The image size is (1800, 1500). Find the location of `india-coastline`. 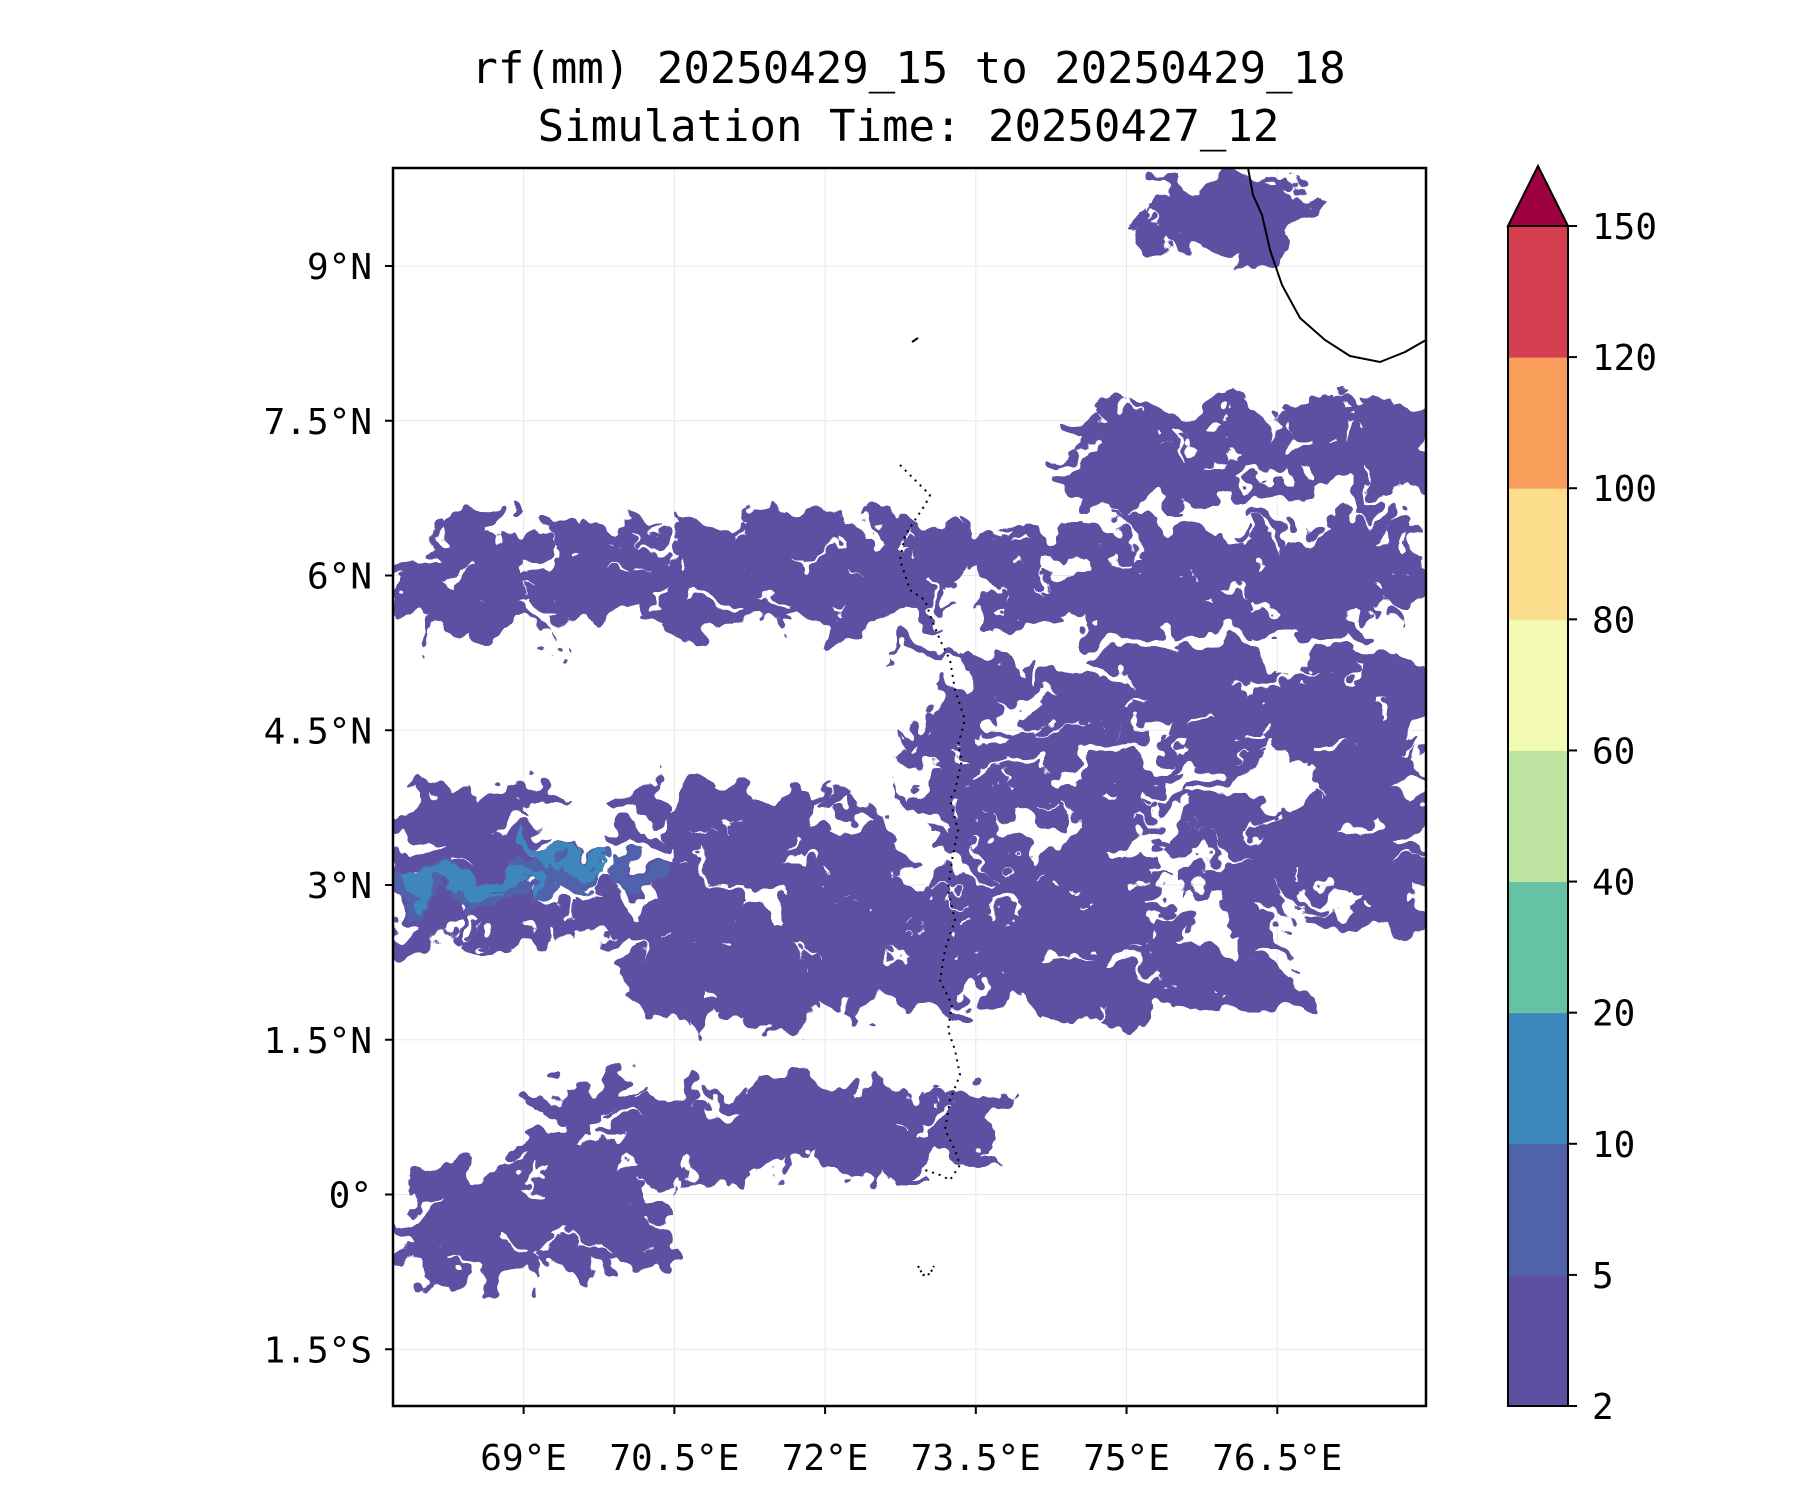

india-coastline is located at coordinates (1336, 266).